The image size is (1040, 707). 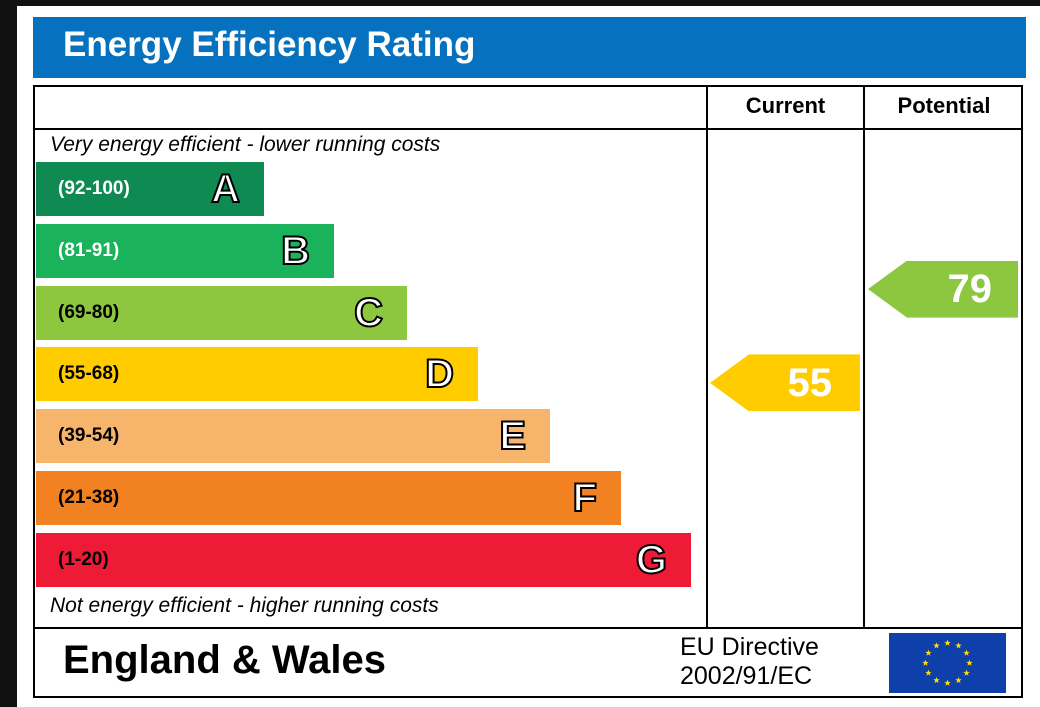 What do you see at coordinates (89, 250) in the screenshot?
I see `band-range-label: (81-91)` at bounding box center [89, 250].